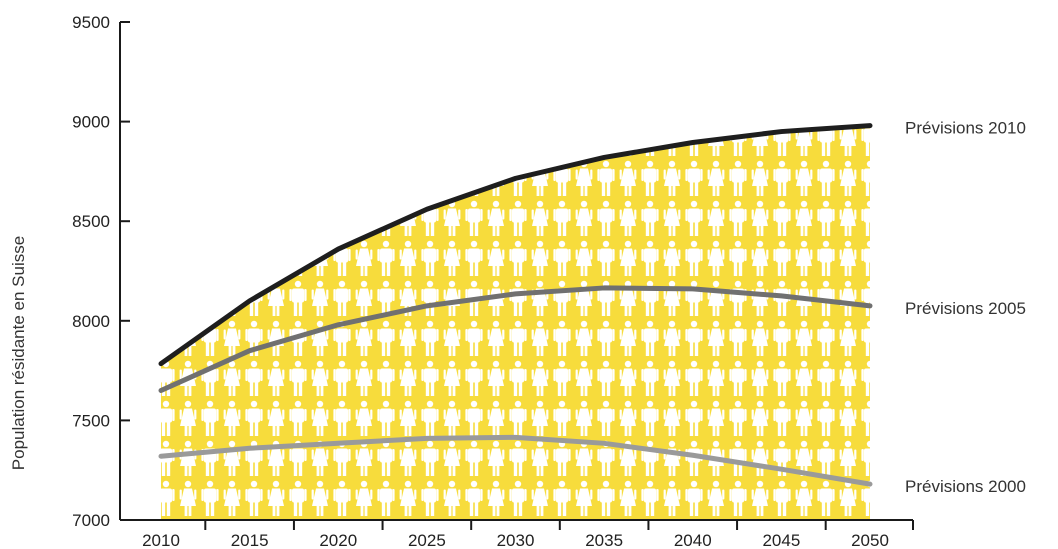  I want to click on y-tick-label: 7000, so click(91, 520).